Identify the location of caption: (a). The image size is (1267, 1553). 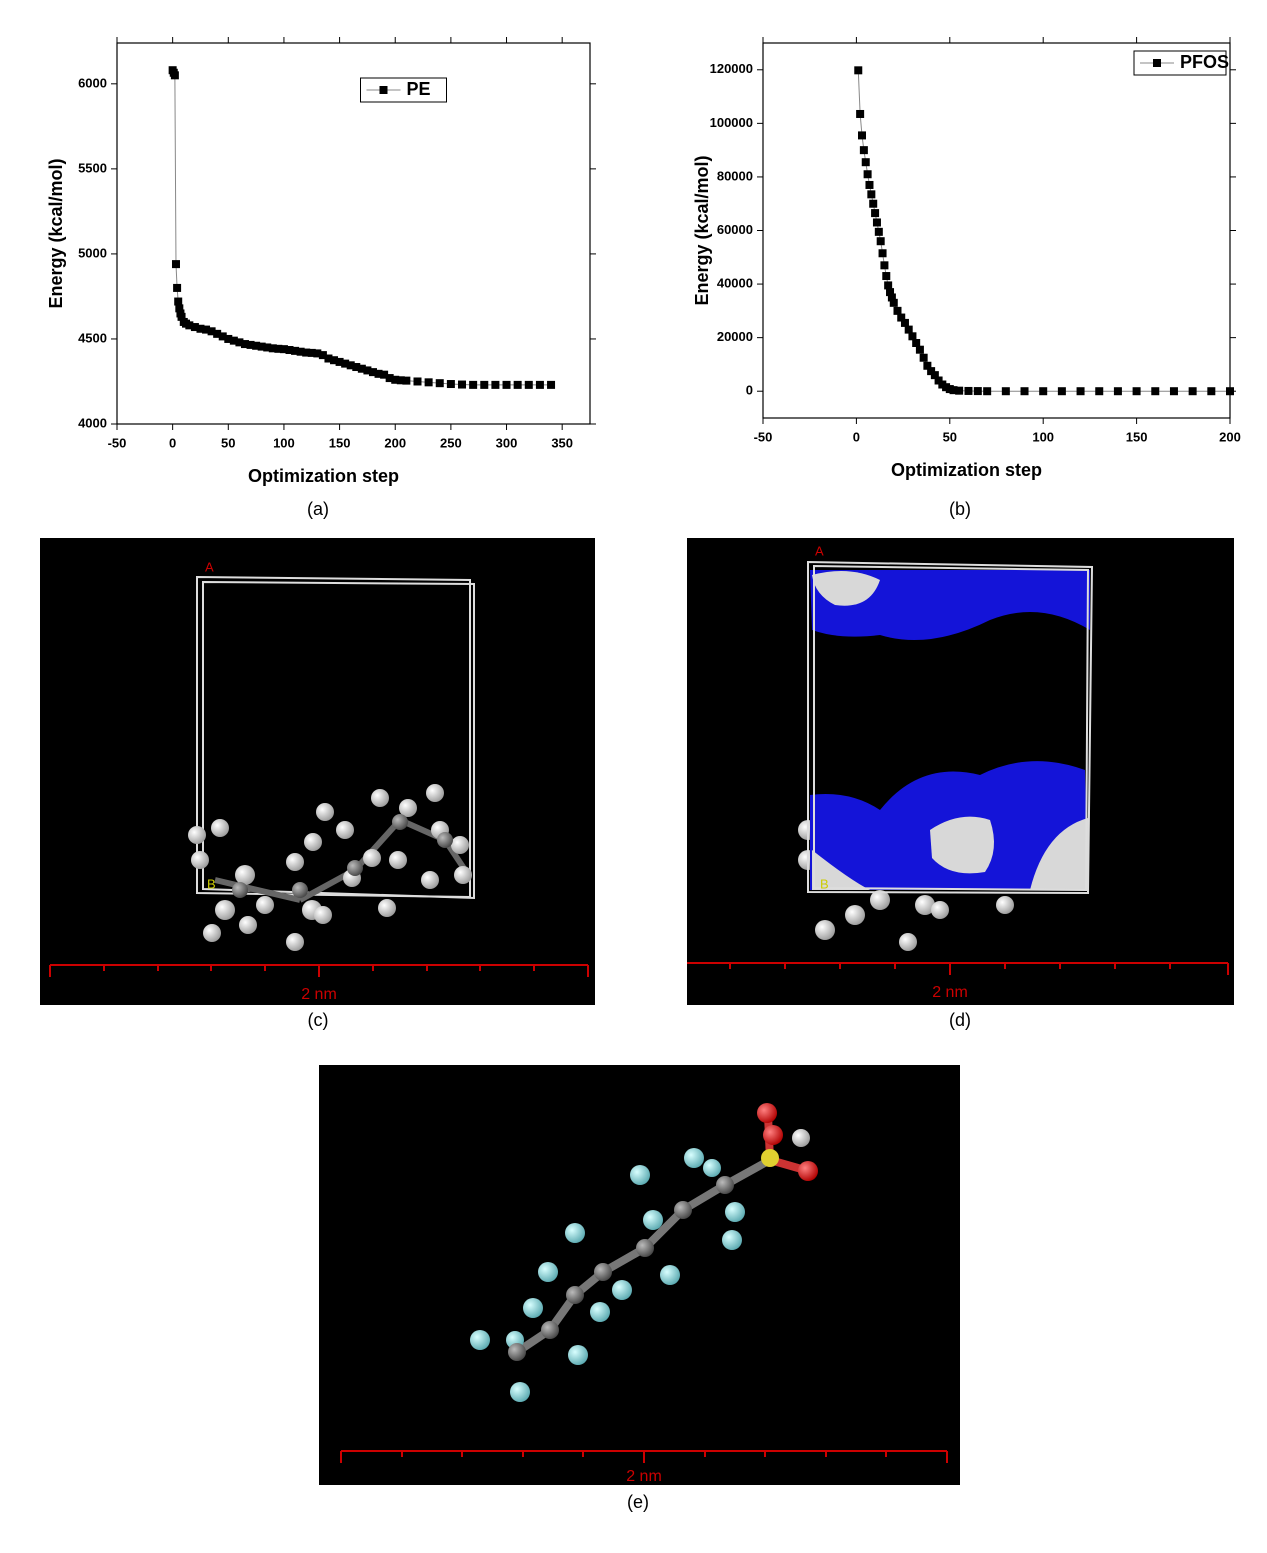
(318, 509).